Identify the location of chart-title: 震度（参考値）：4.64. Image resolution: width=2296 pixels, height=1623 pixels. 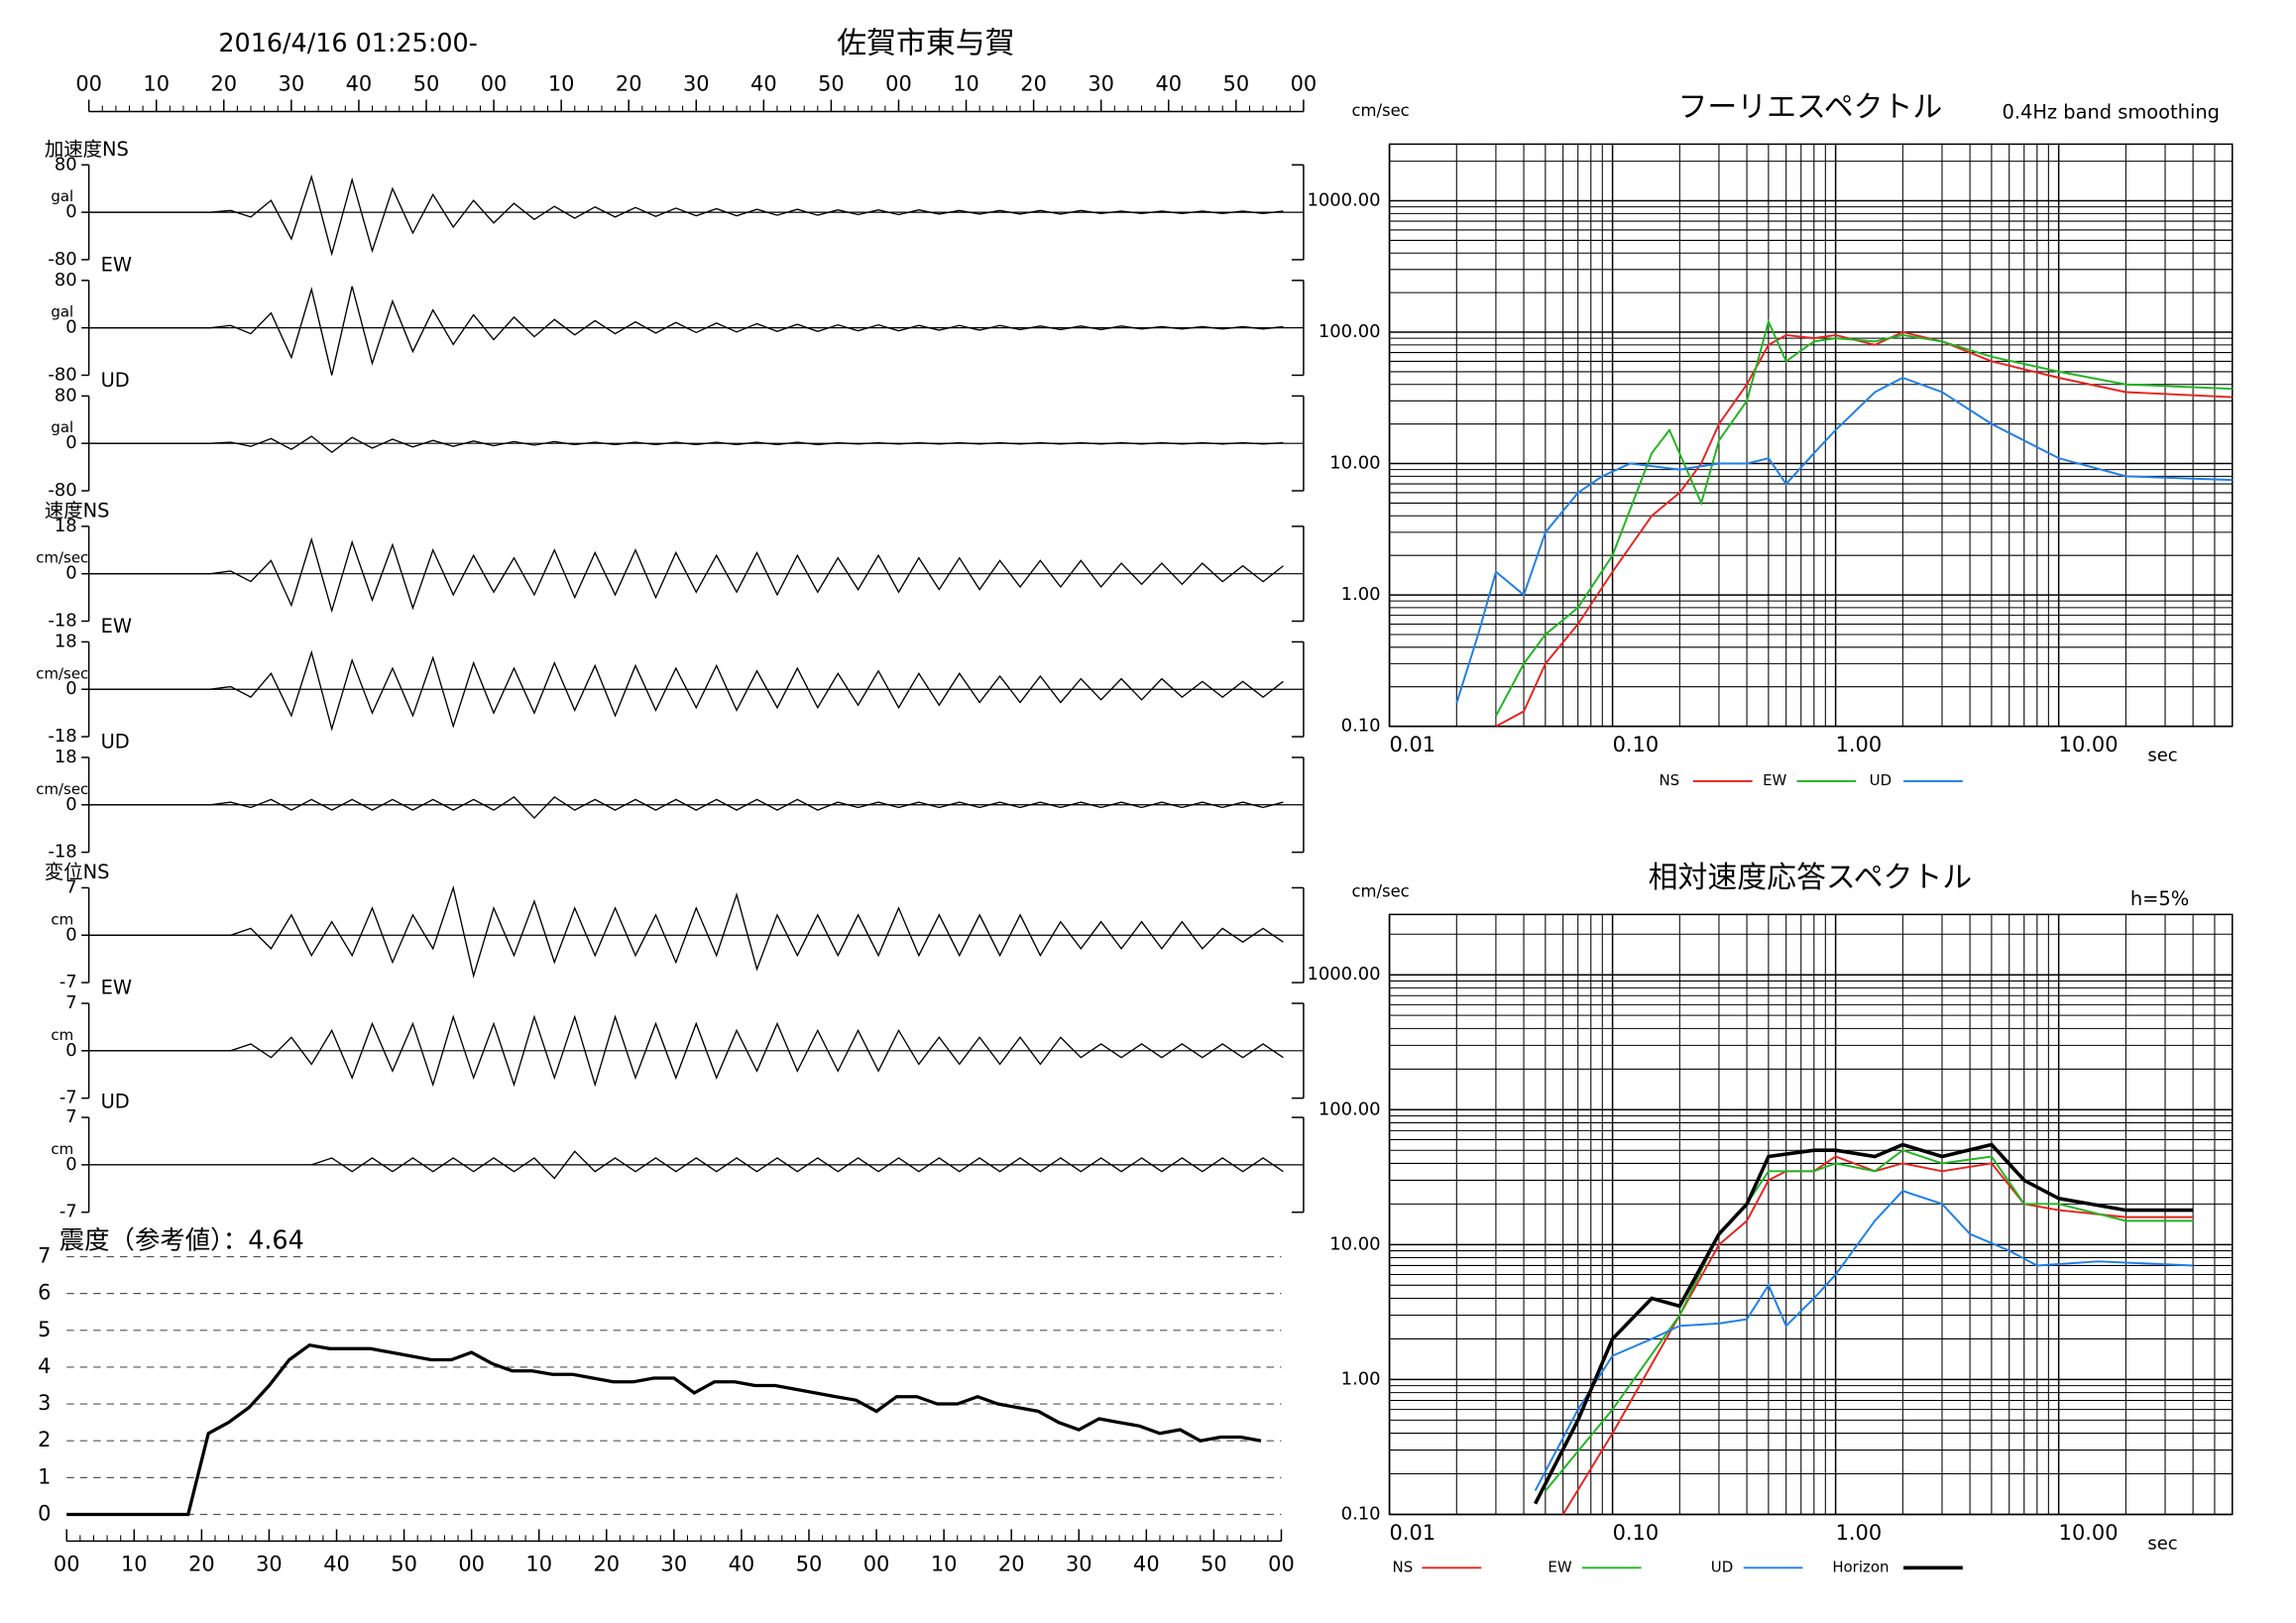
(182, 1240).